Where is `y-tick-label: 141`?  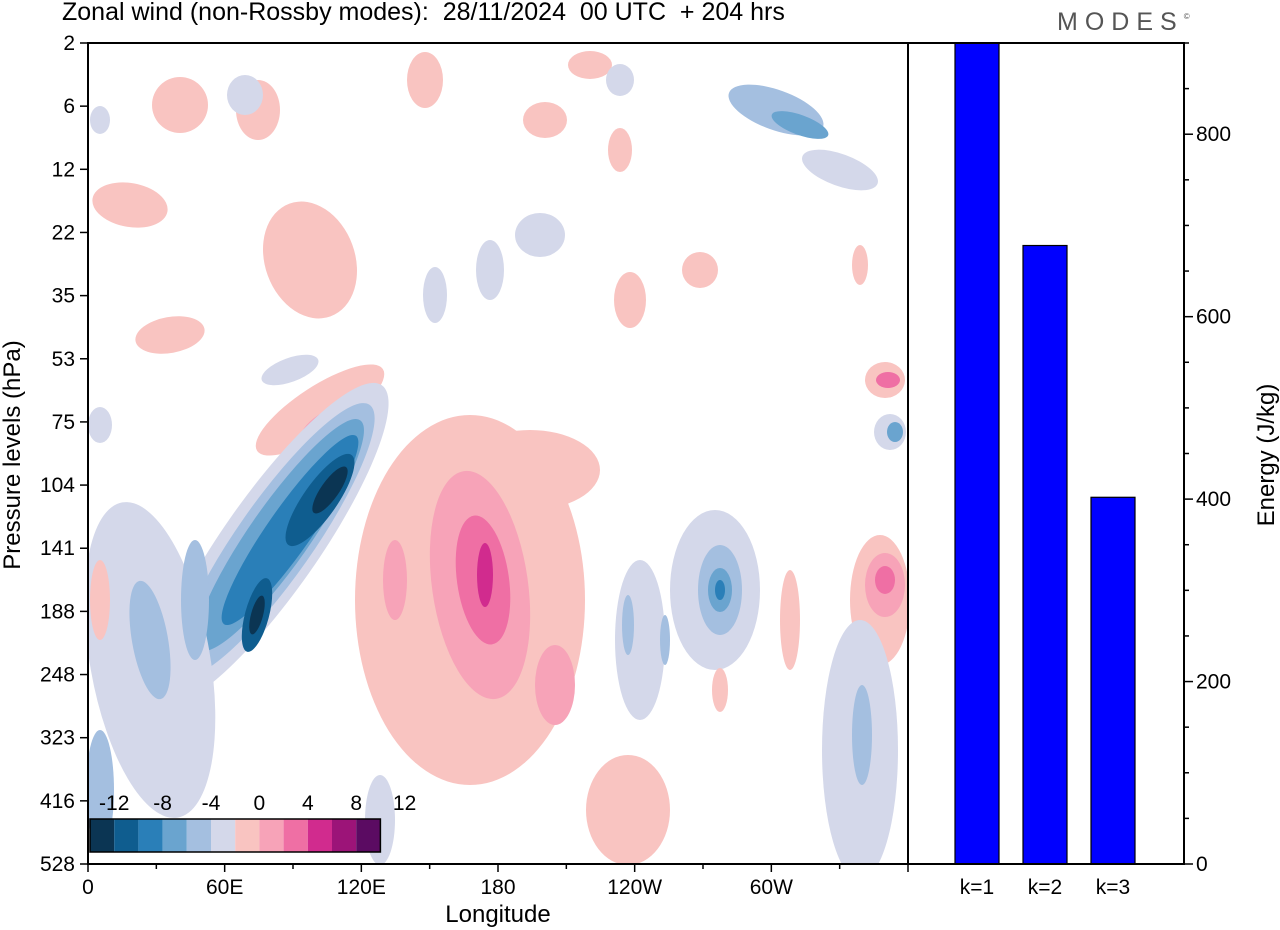
y-tick-label: 141 is located at coordinates (57, 548).